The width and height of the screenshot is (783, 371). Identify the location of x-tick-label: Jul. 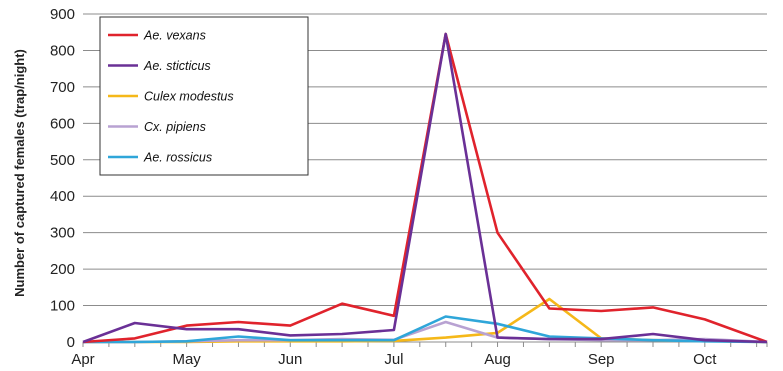
(393, 359).